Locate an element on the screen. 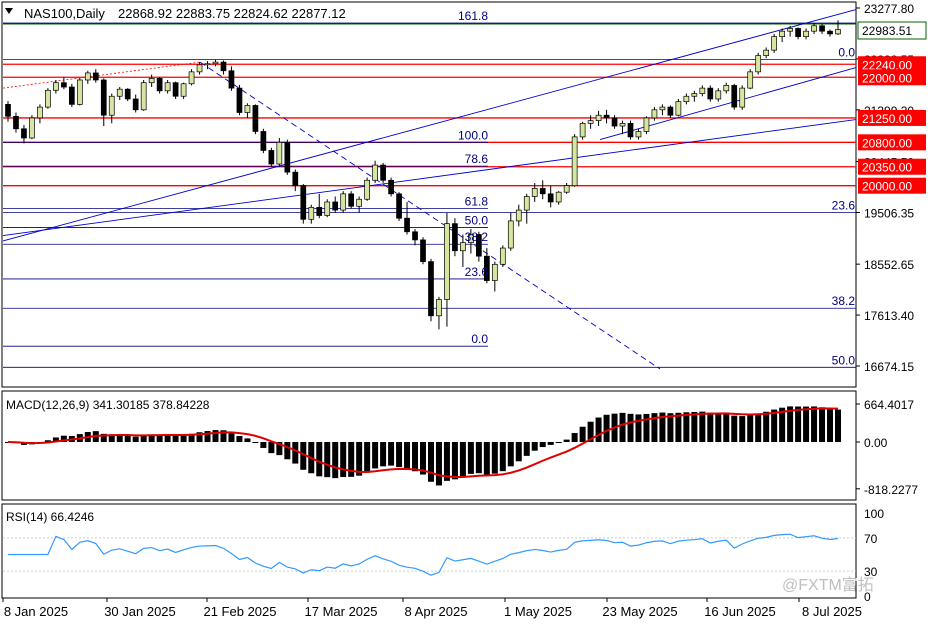 The width and height of the screenshot is (936, 629). x-axis-label: 17 Mar 2025 is located at coordinates (341, 611).